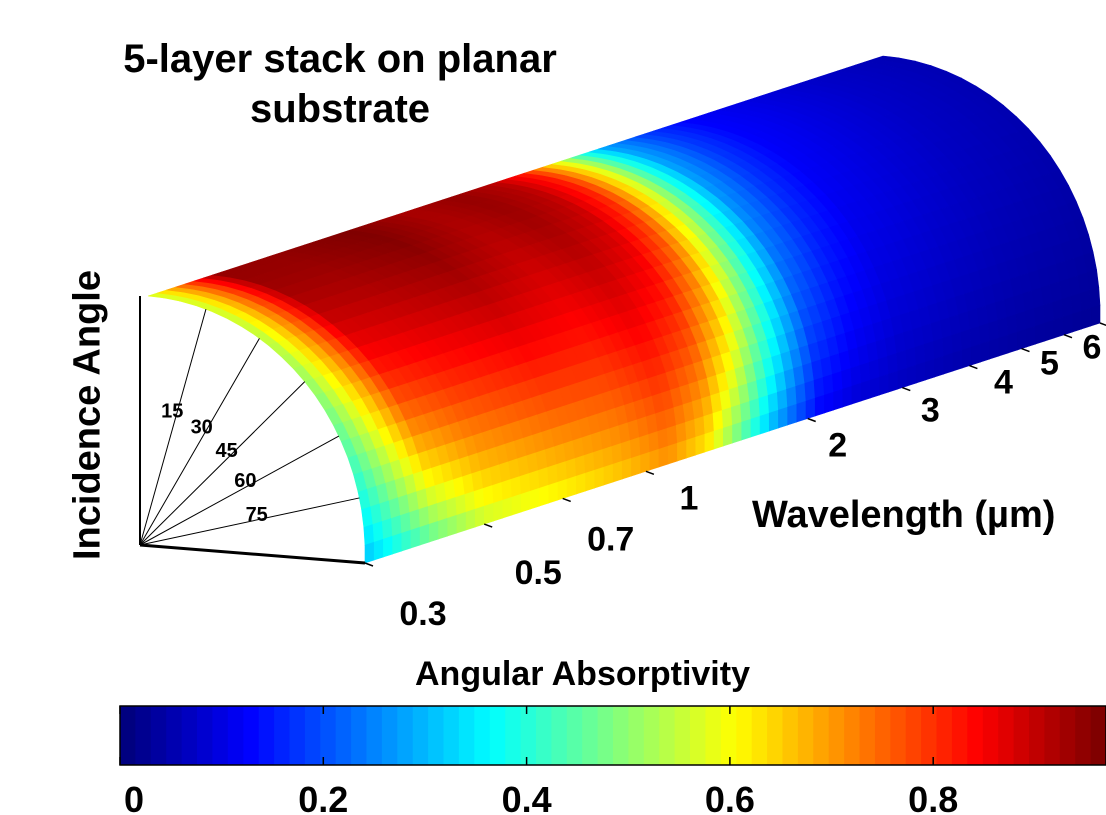 The image size is (1106, 815). What do you see at coordinates (134, 797) in the screenshot?
I see `colorbar-tick-label: 0` at bounding box center [134, 797].